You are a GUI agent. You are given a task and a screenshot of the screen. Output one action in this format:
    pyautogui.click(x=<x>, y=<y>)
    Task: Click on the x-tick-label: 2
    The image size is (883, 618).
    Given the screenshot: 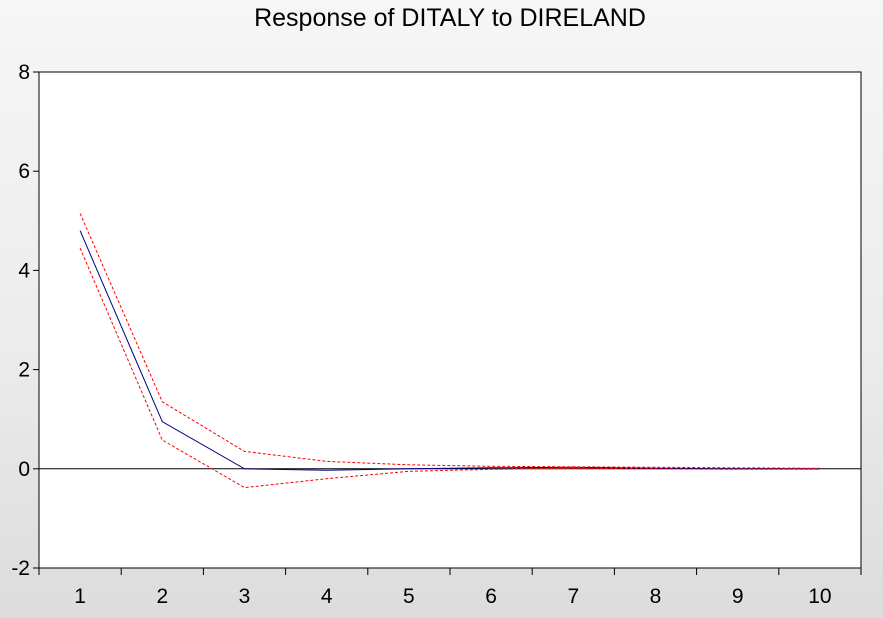 What is the action you would take?
    pyautogui.click(x=162, y=596)
    